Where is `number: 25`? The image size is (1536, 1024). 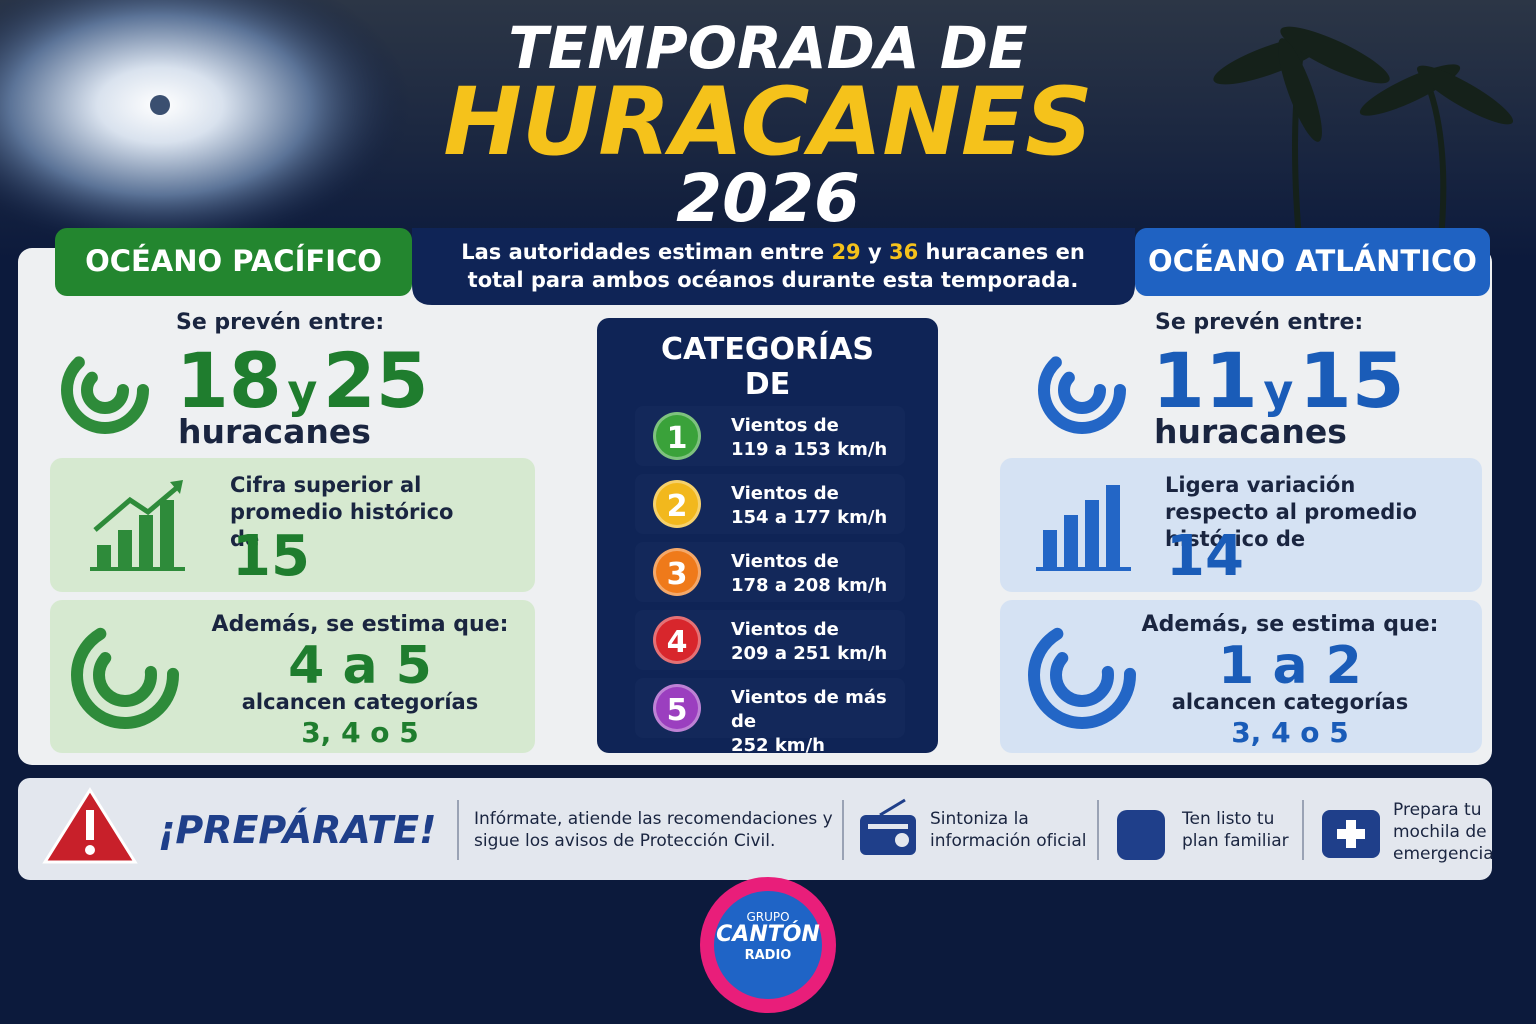 number: 25 is located at coordinates (375, 380).